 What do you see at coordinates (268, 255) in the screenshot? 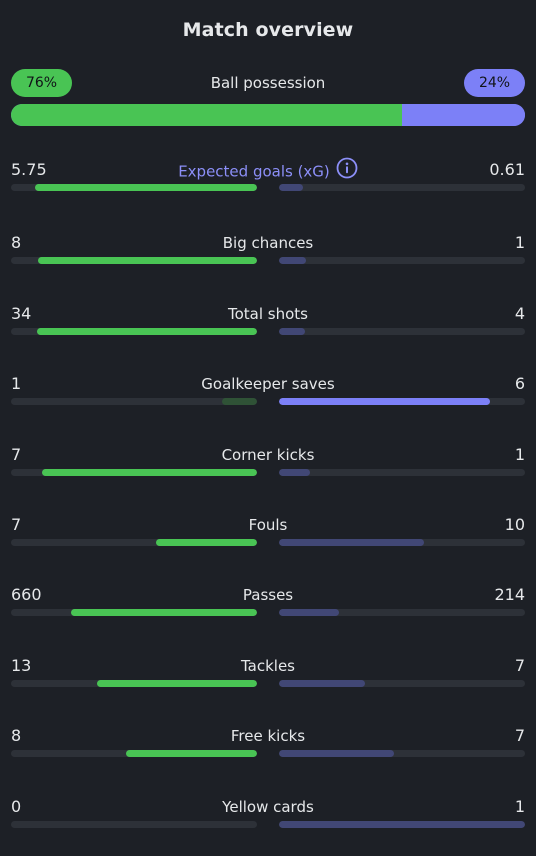
I see `stat-row-big-chances: 8 Big chances 1` at bounding box center [268, 255].